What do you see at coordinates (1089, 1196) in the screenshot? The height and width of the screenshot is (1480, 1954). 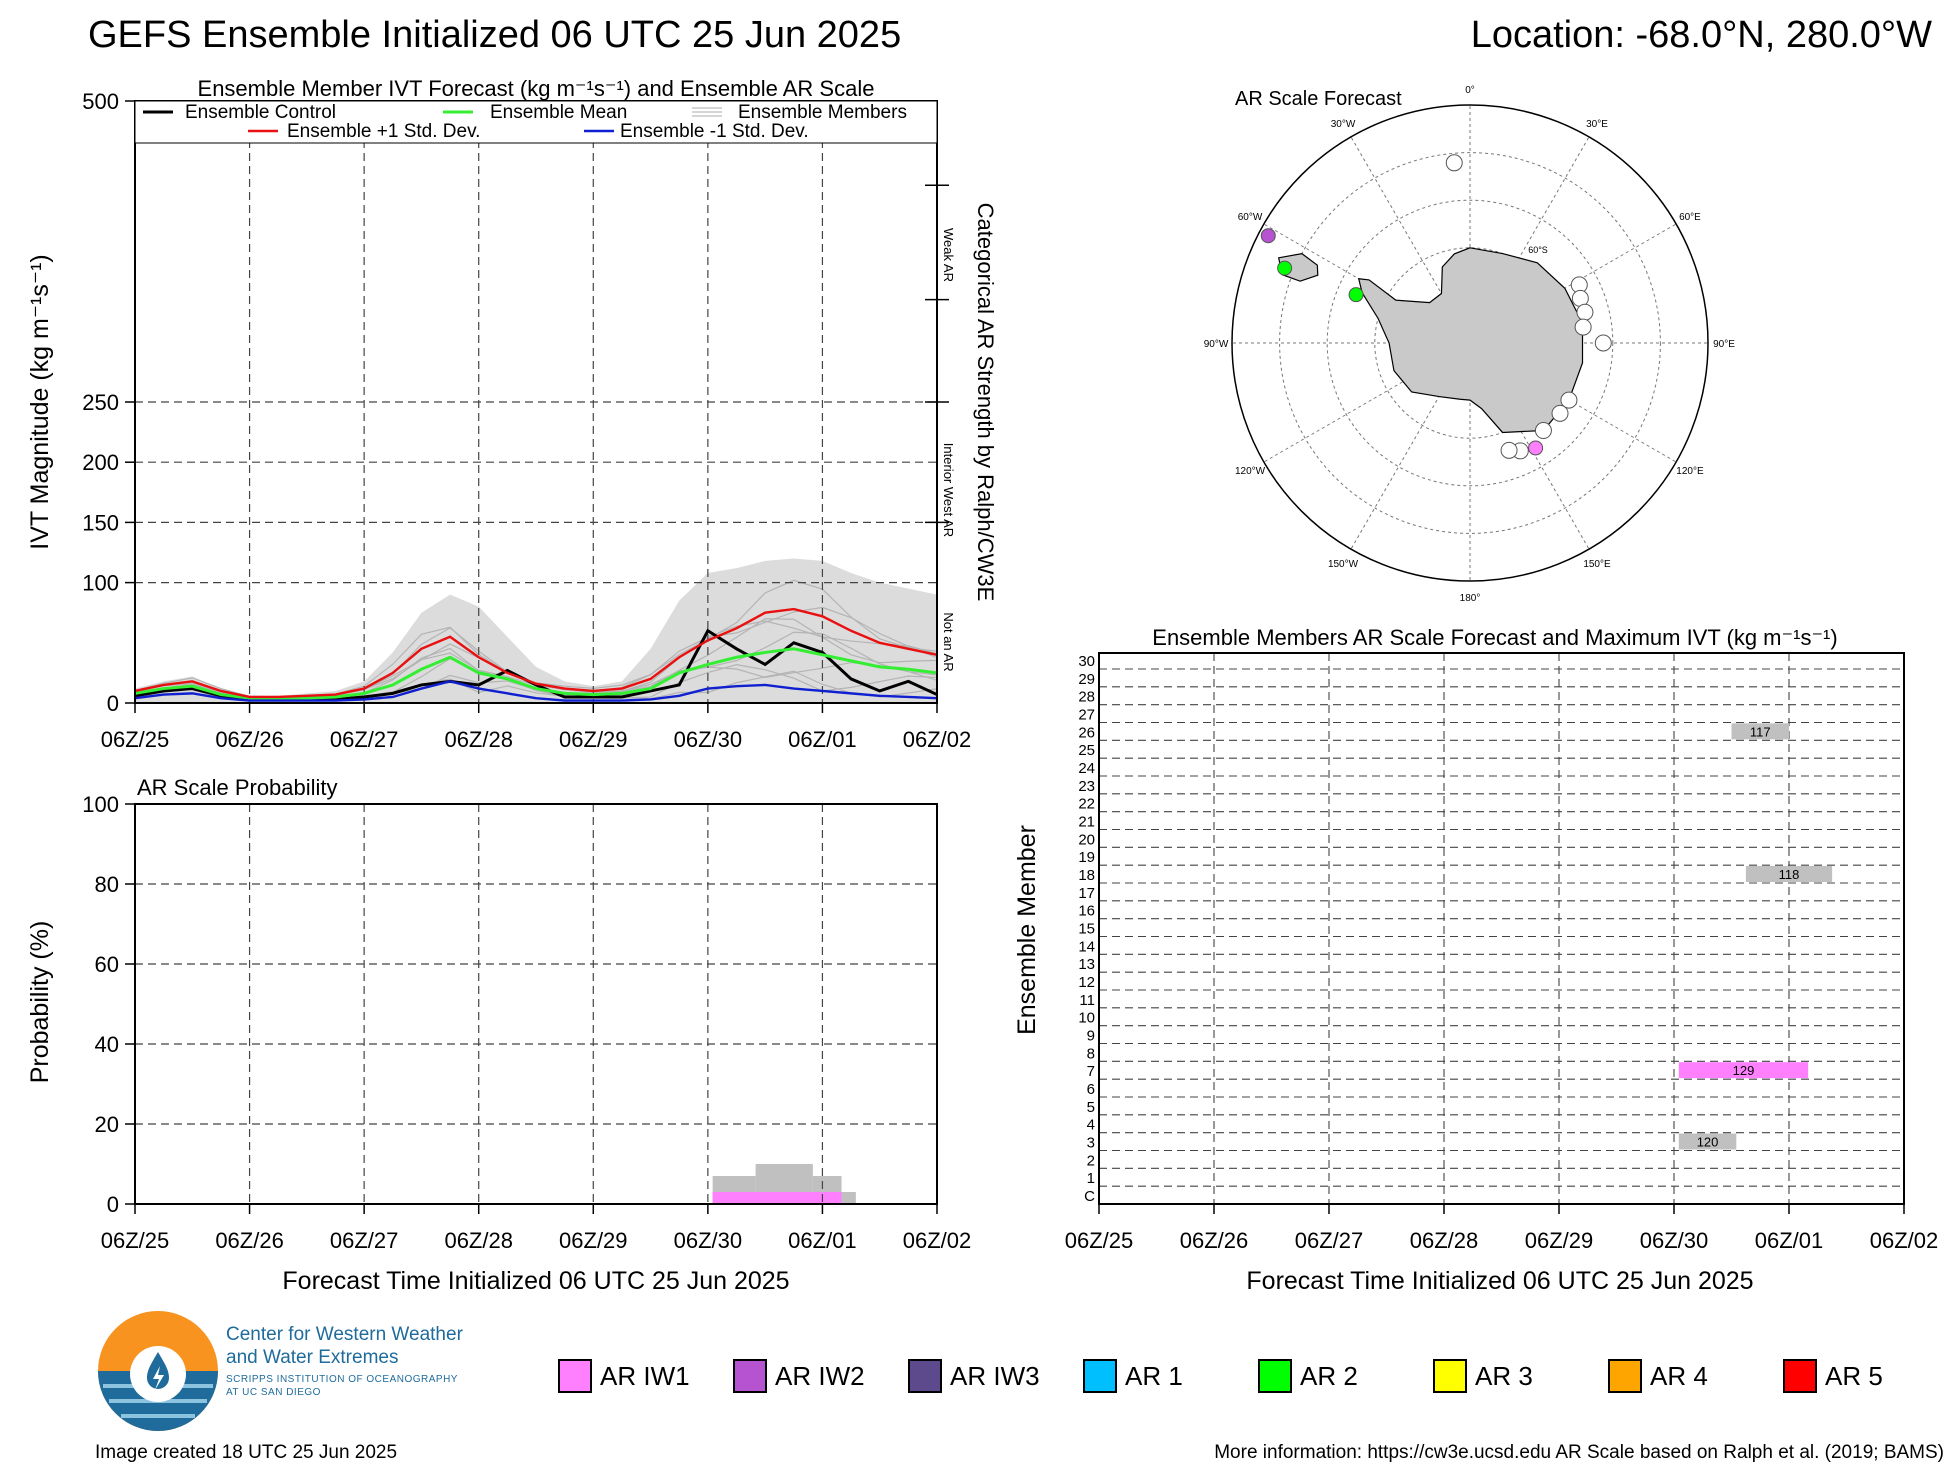 I see `member-label: C` at bounding box center [1089, 1196].